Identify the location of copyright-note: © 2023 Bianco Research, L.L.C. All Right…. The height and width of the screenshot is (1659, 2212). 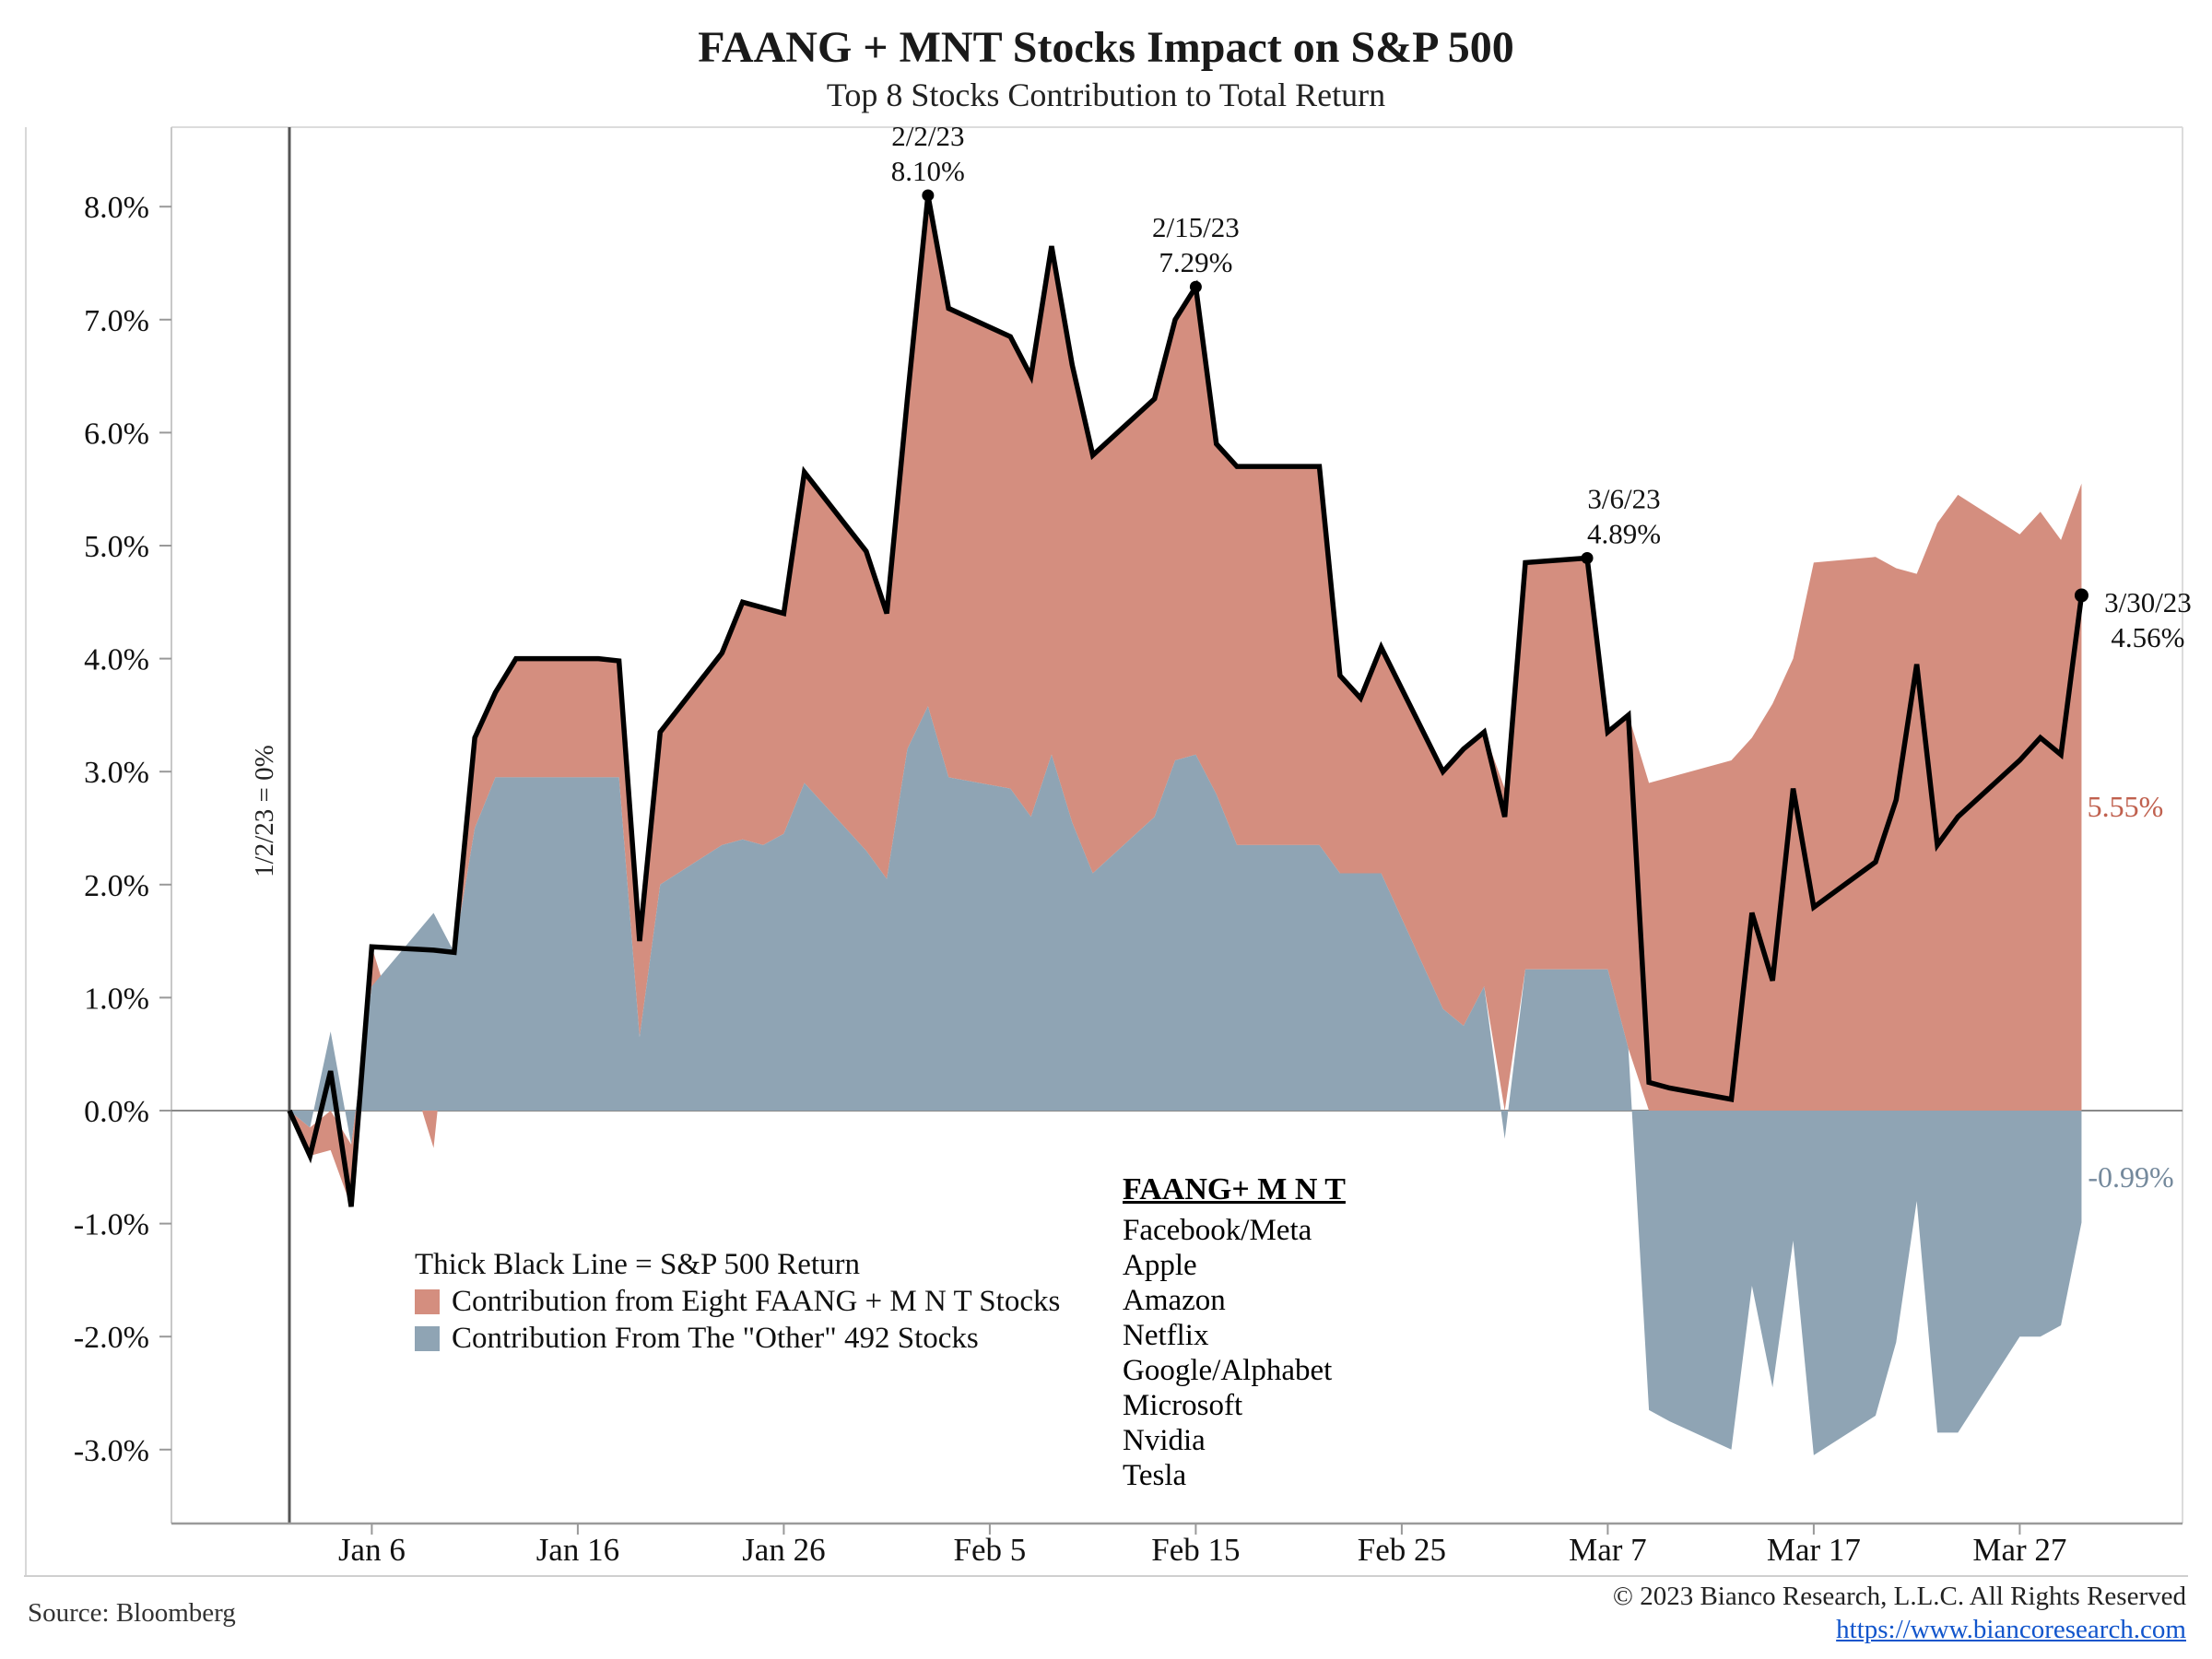
(1899, 1596).